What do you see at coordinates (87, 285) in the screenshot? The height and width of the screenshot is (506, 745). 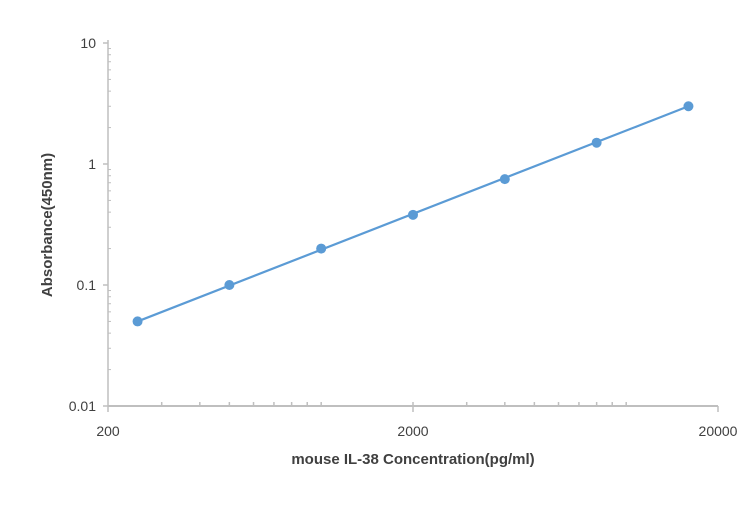 I see `y-tick-label: 0.1` at bounding box center [87, 285].